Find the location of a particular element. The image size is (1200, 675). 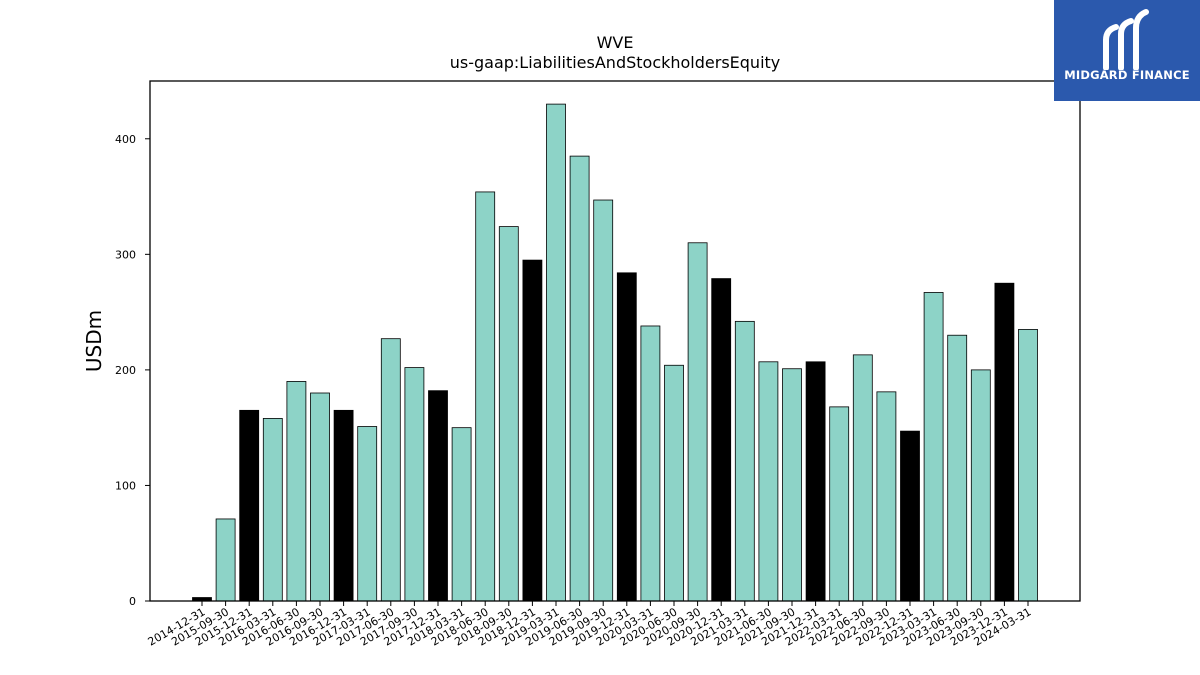

brand-logo: MIDGARD FINANCE is located at coordinates (1127, 50).